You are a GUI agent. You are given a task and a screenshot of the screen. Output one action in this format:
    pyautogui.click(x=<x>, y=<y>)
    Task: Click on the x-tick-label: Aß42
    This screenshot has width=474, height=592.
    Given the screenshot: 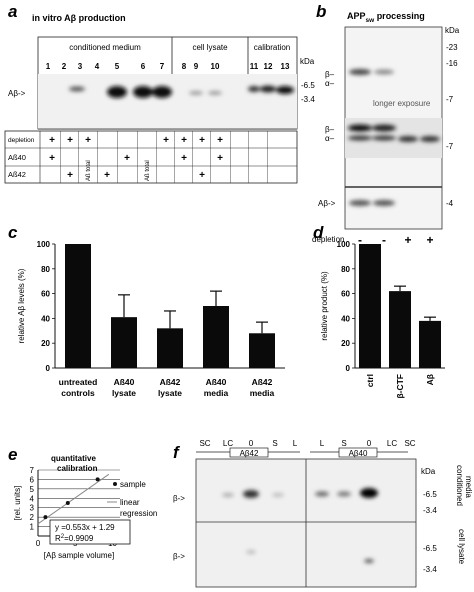 What is the action you would take?
    pyautogui.click(x=262, y=382)
    